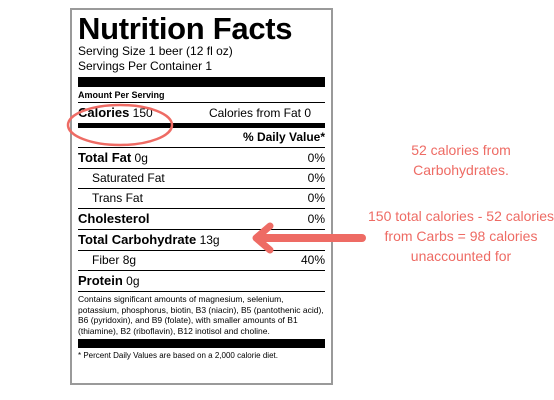  I want to click on nutrient-name: Fiber, so click(106, 260).